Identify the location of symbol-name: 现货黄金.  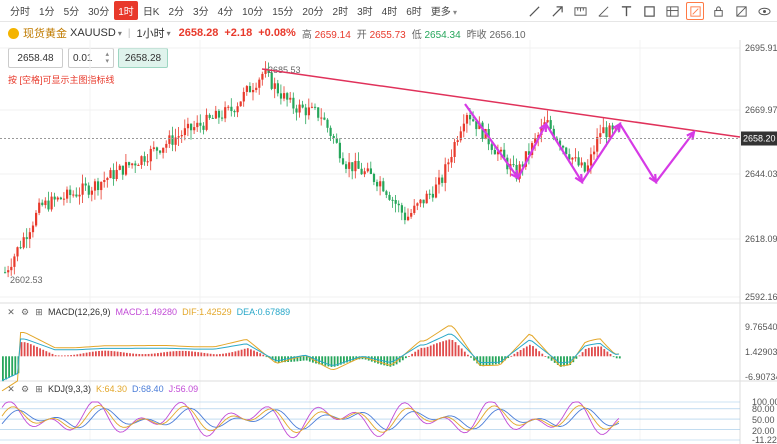
(45, 34).